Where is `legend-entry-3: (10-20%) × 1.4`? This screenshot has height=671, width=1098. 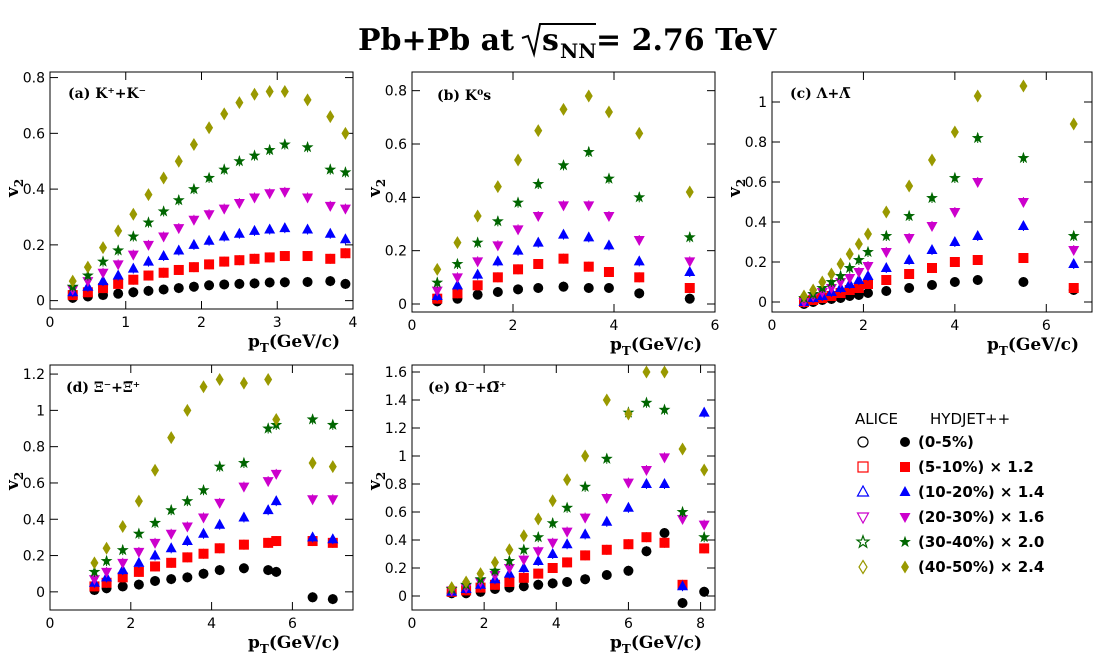 legend-entry-3: (10-20%) × 1.4 is located at coordinates (950, 492).